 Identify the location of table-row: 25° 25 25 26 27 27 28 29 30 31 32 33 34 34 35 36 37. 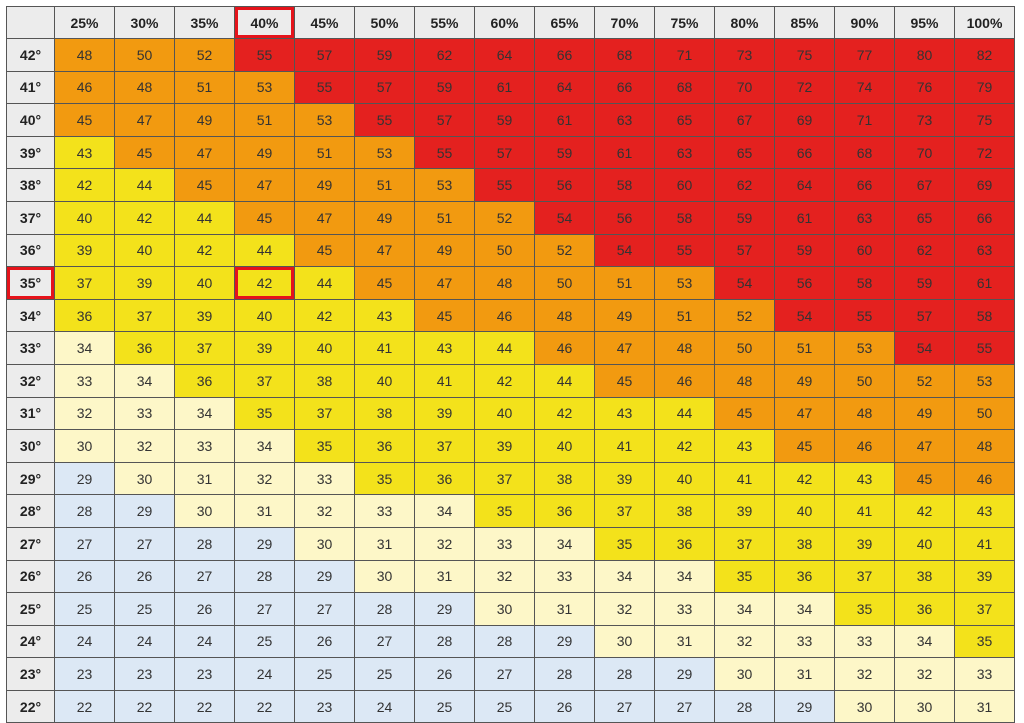
(510, 609).